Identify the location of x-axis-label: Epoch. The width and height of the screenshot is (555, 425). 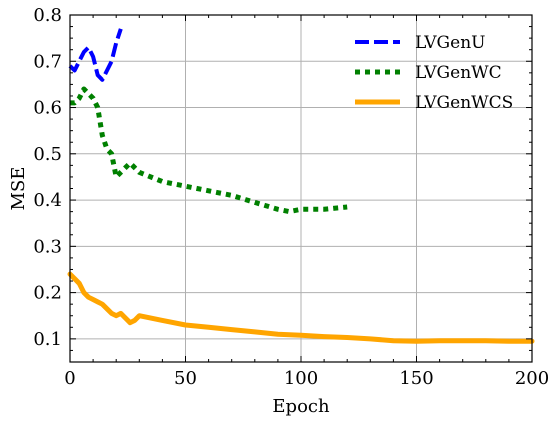
(301, 406).